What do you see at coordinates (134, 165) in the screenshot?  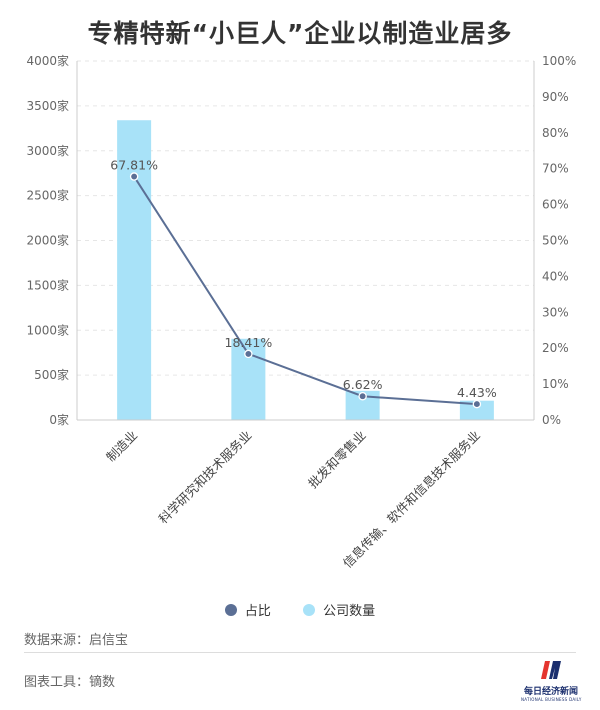 I see `data-label: 67.81%` at bounding box center [134, 165].